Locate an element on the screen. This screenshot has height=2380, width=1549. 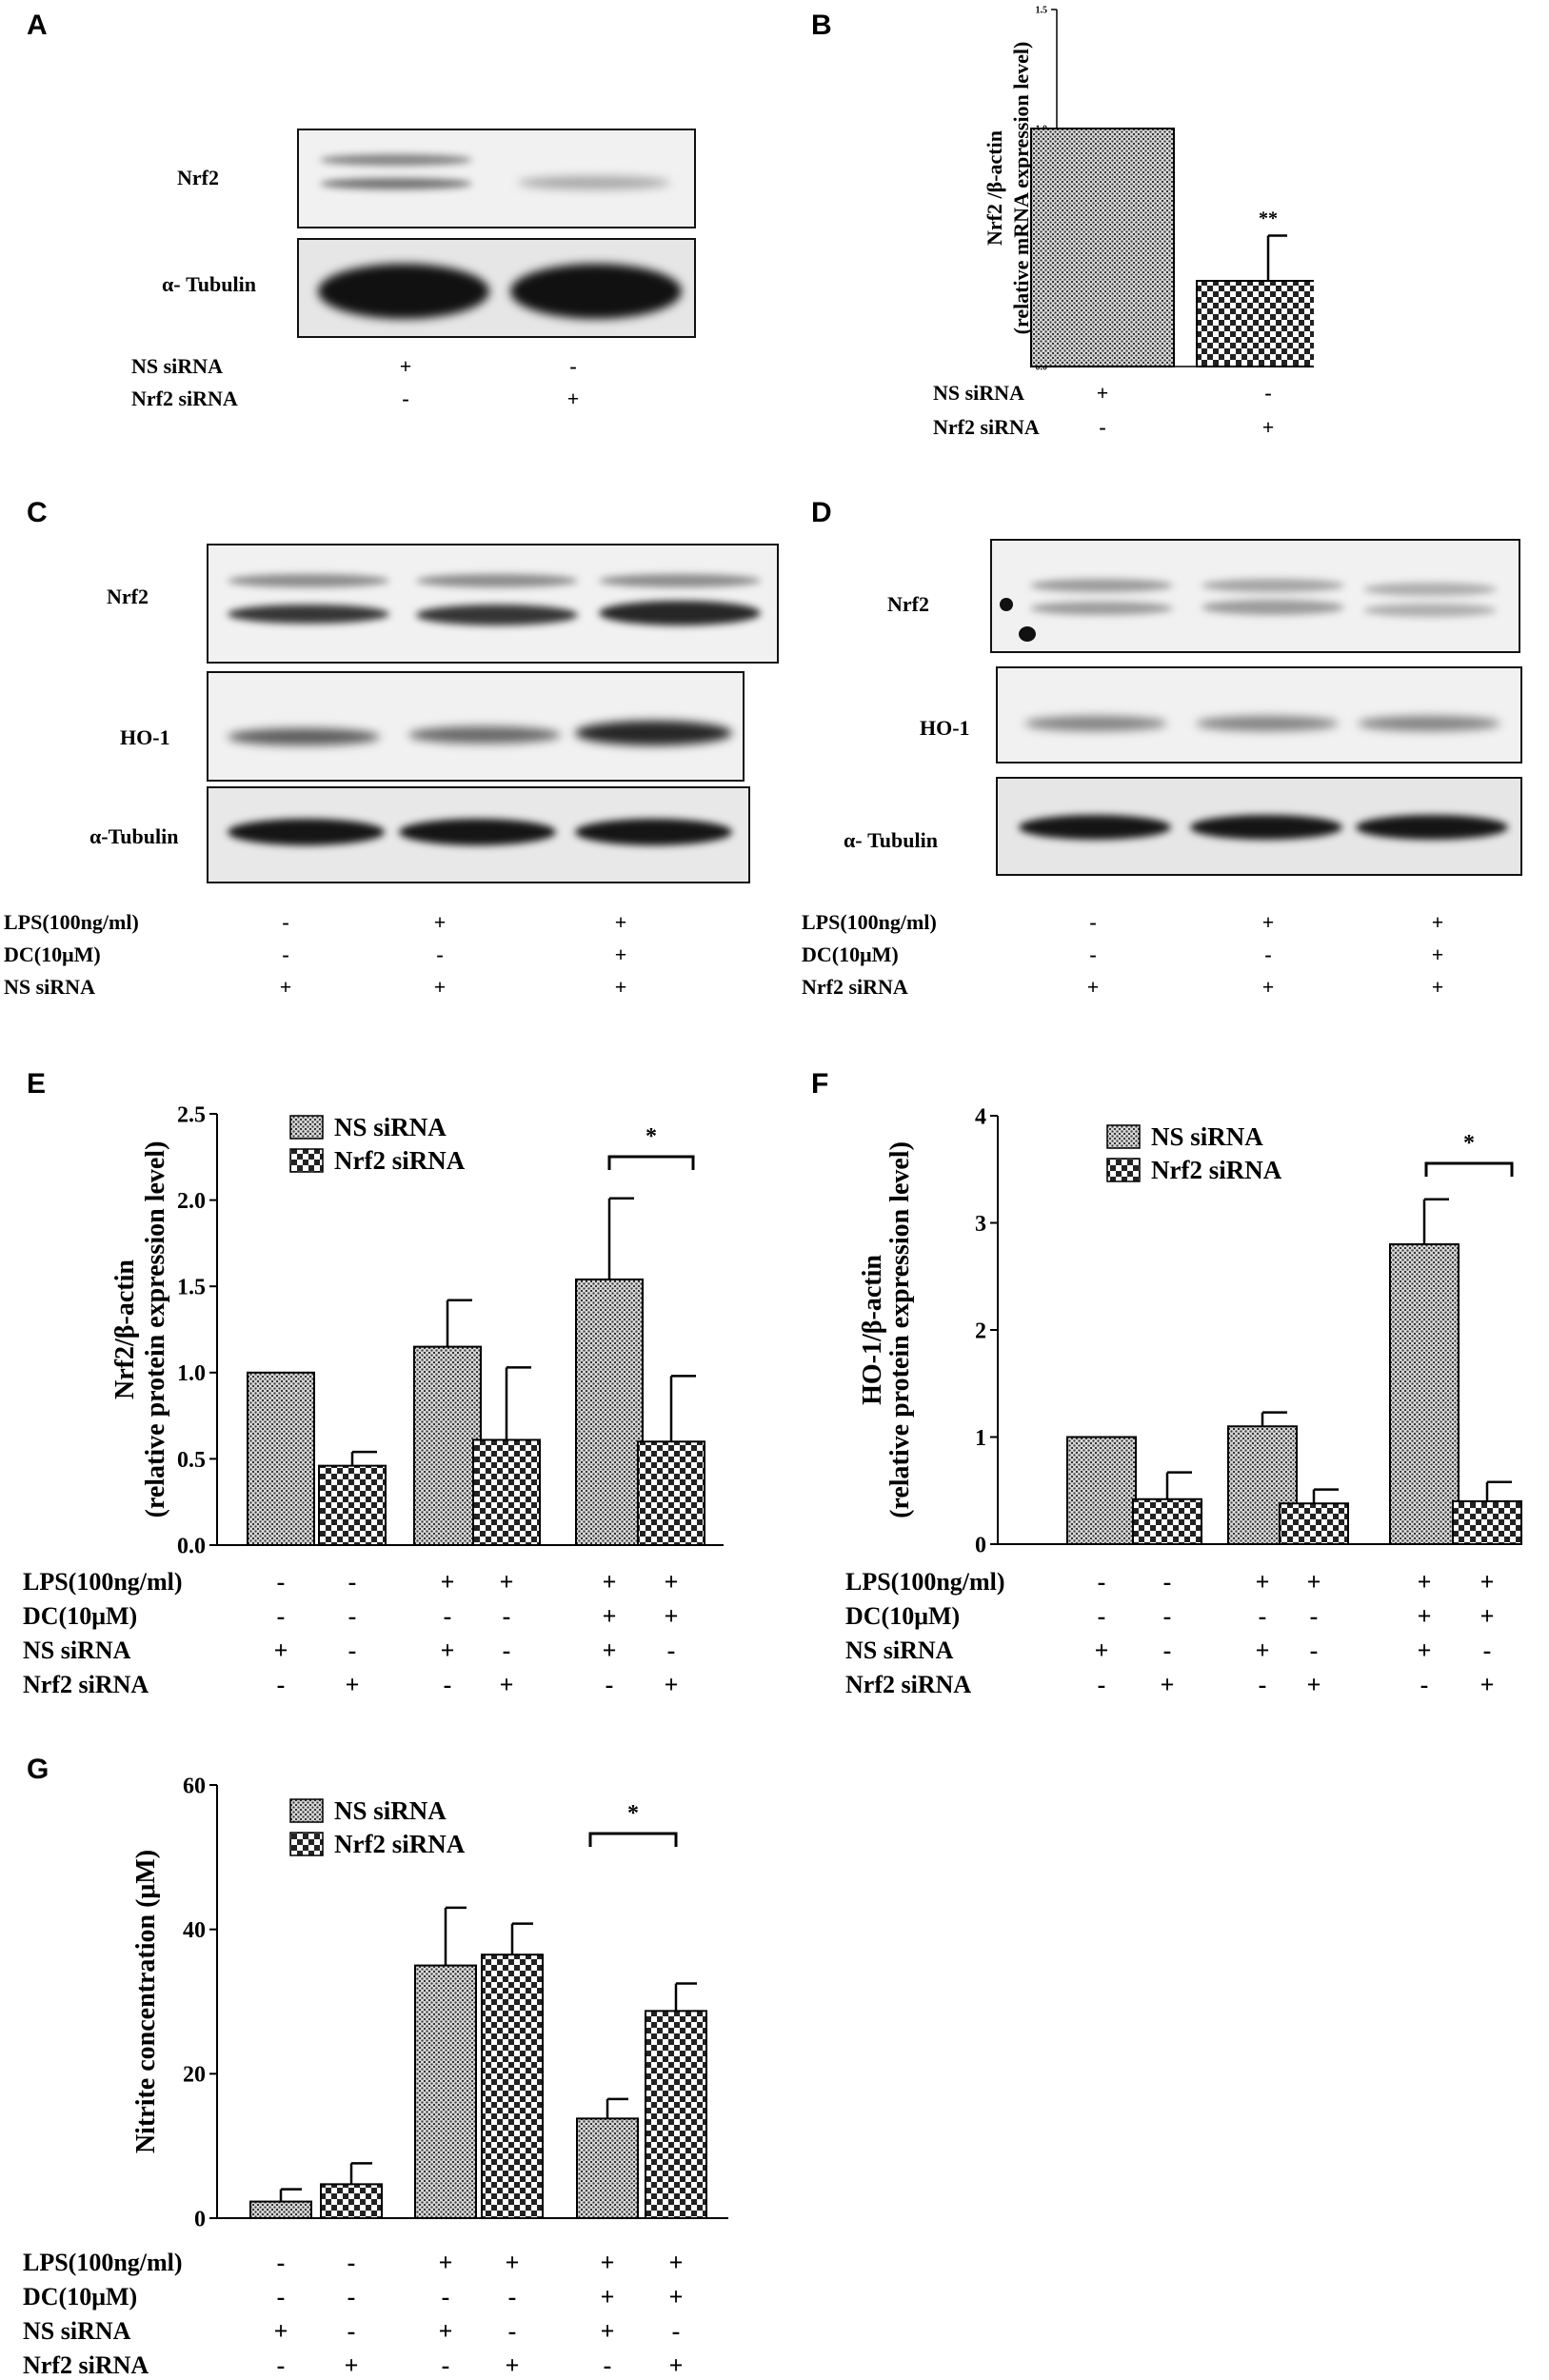
condition-label: LPS(100ng/ml) is located at coordinates (103, 2262).